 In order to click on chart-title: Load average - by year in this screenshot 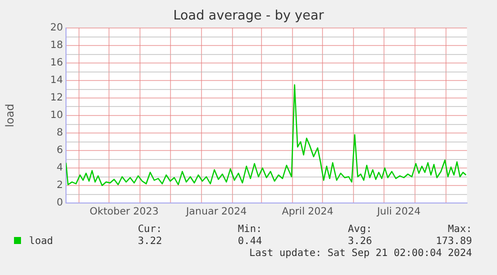, I will do `click(248, 16)`.